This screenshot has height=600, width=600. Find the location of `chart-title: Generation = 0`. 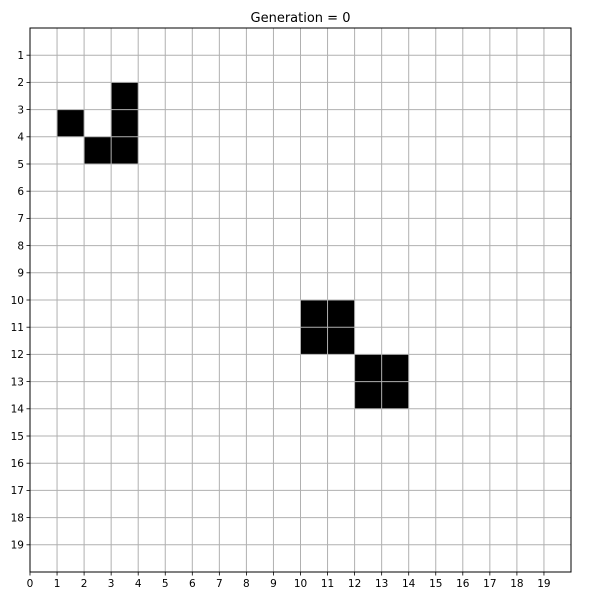

chart-title: Generation = 0 is located at coordinates (301, 18).